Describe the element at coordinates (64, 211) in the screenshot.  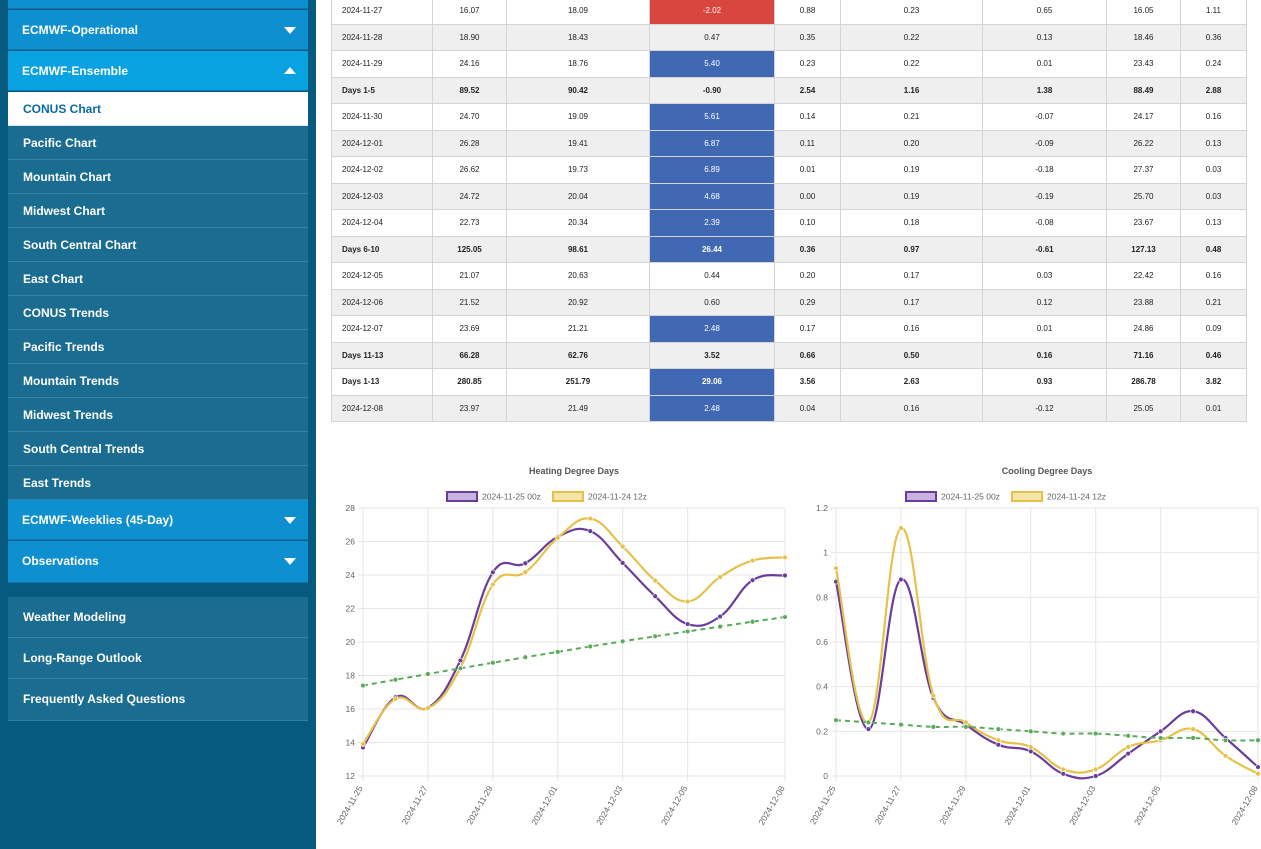
I see `sidebar-item-label: Midwest Chart` at that location.